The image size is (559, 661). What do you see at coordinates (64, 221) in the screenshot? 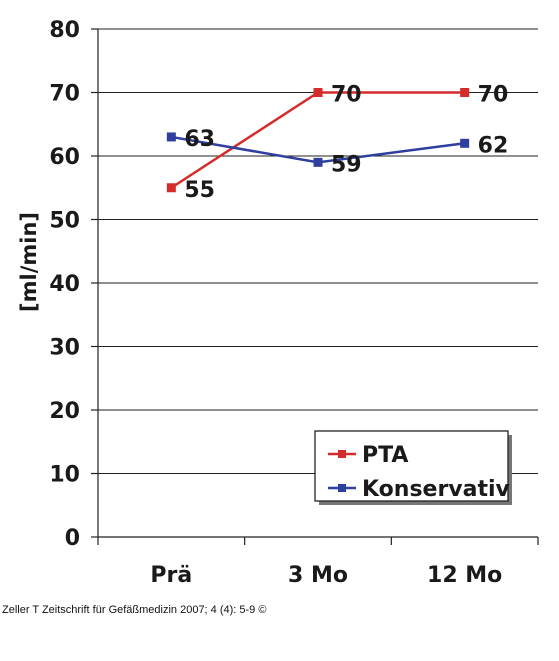
I see `y-tick-label: 50` at bounding box center [64, 221].